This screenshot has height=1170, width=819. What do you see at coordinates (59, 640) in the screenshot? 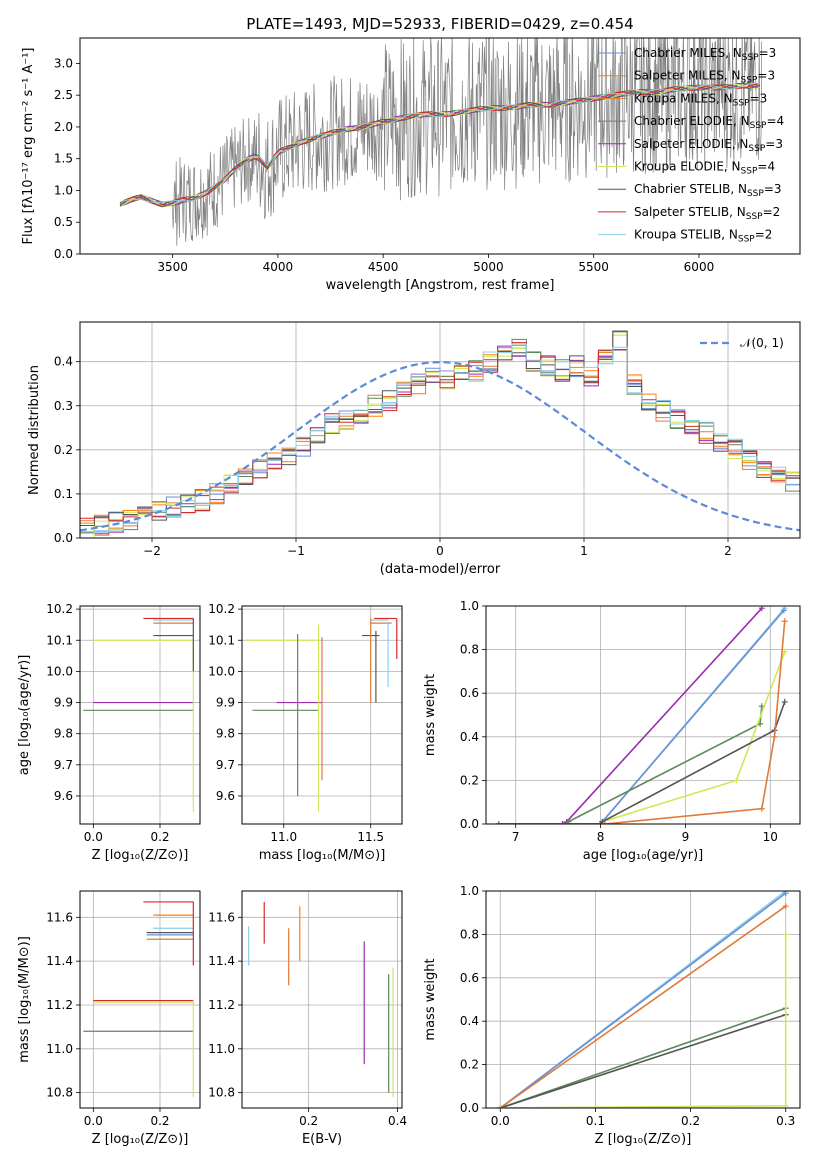
I see `y-tick-label: 10.1` at bounding box center [59, 640].